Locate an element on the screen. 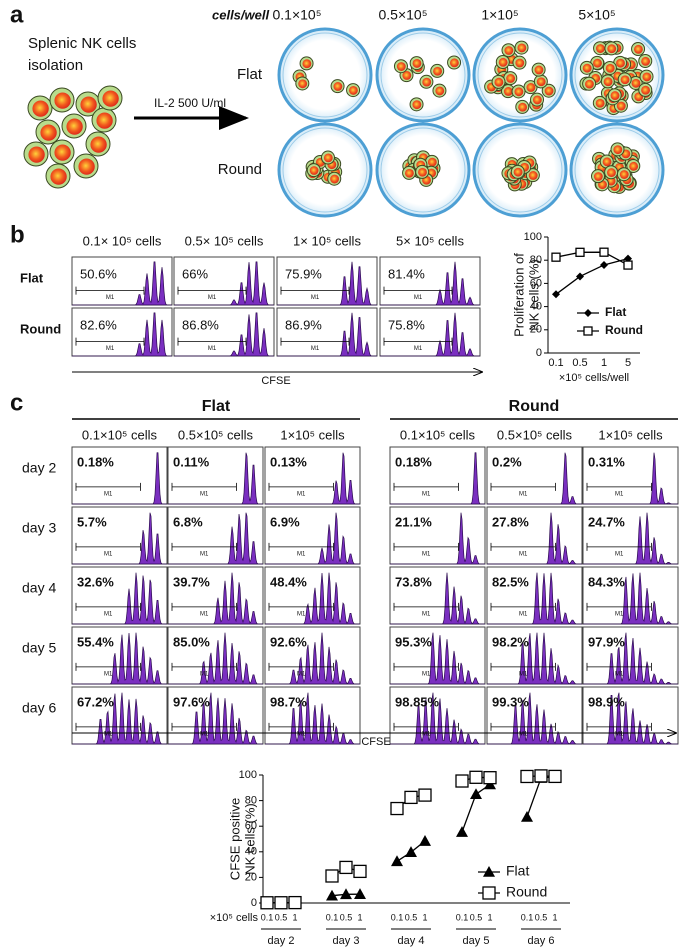 The width and height of the screenshot is (685, 951). group-label: day 2 is located at coordinates (281, 941).